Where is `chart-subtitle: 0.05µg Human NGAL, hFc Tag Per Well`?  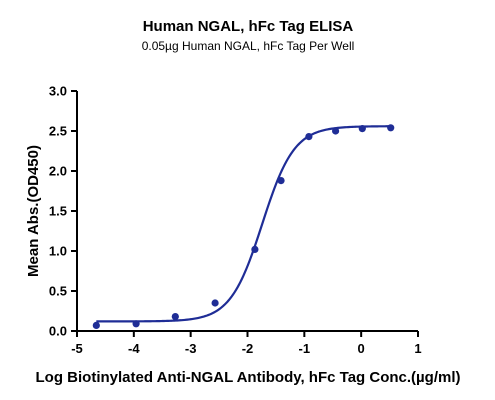
chart-subtitle: 0.05µg Human NGAL, hFc Tag Per Well is located at coordinates (248, 46).